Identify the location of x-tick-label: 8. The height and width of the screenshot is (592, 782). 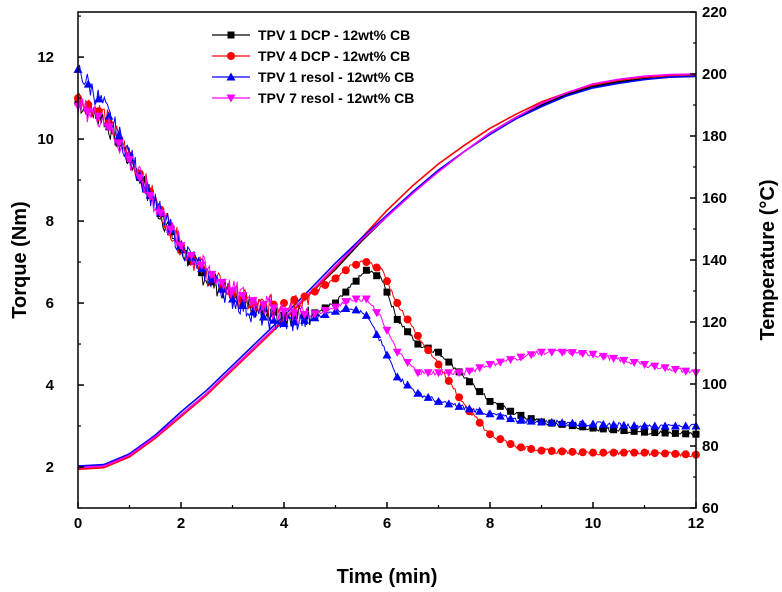
(490, 523).